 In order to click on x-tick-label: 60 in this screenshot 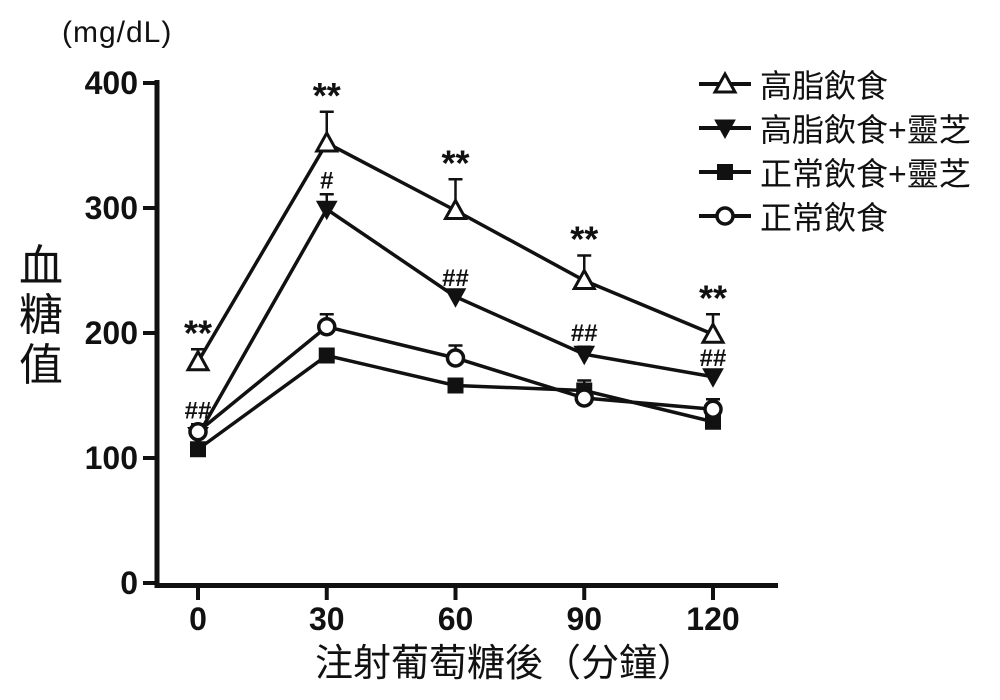, I will do `click(456, 619)`.